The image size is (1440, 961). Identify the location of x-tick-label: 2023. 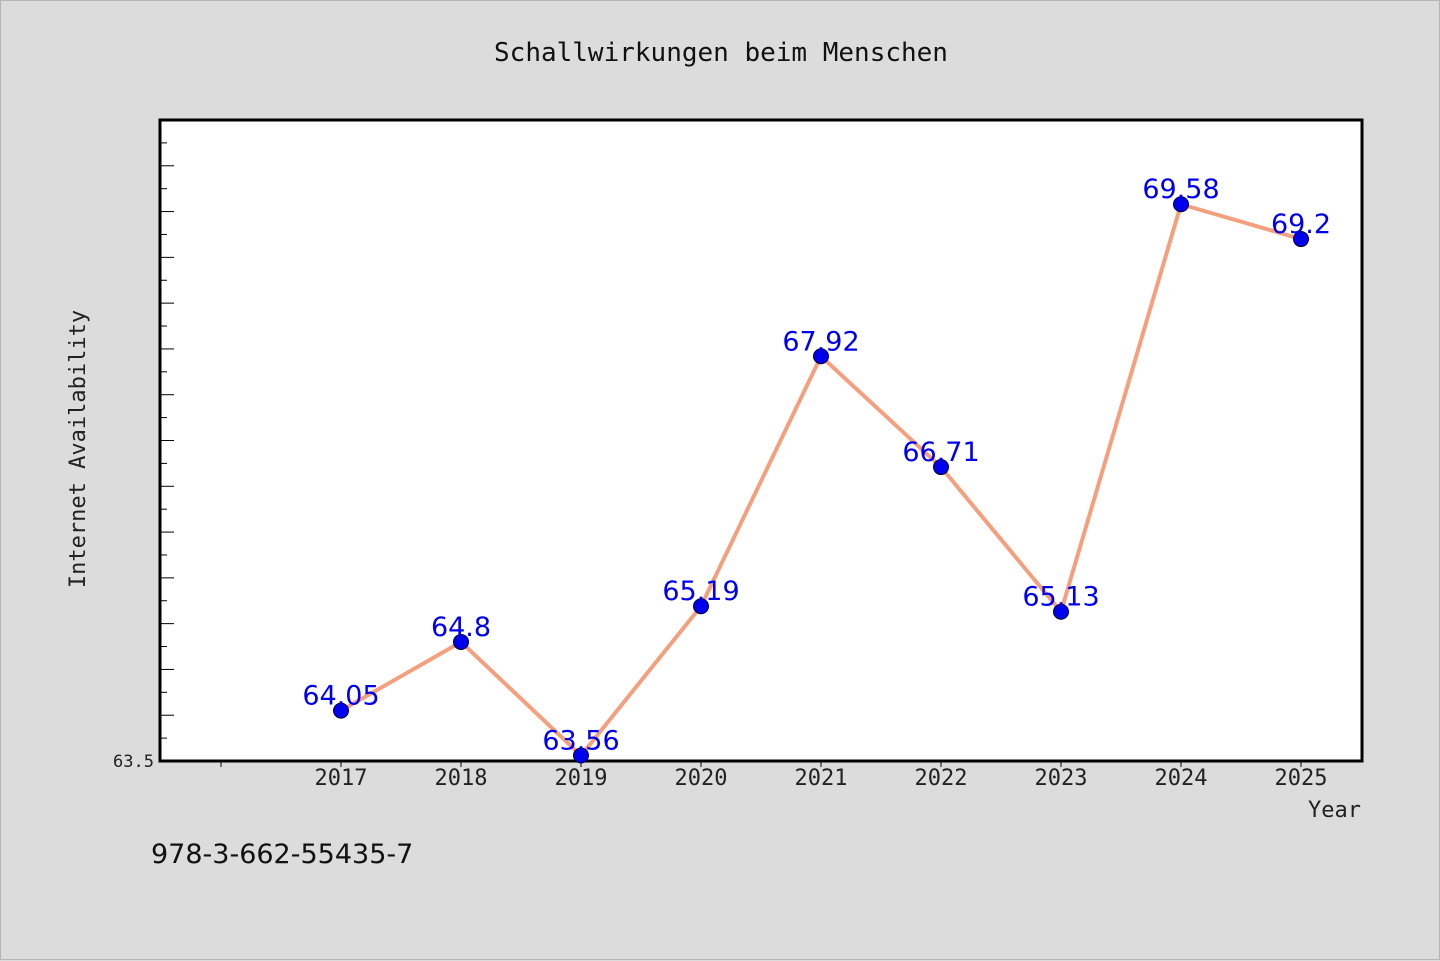
(1061, 778).